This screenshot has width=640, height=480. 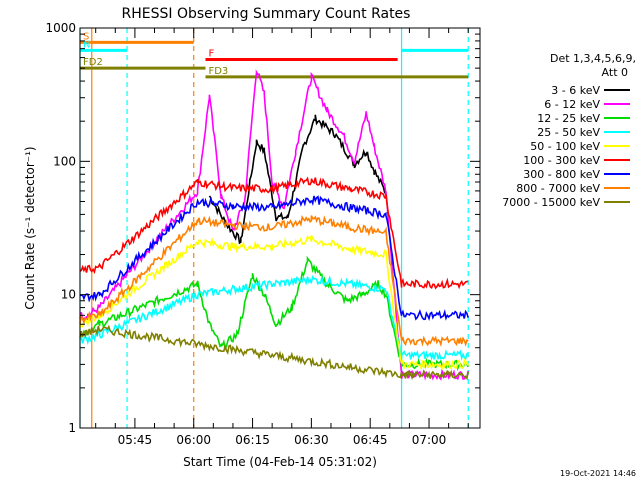 I want to click on legend-entry-label: 7000 - 15000 keV, so click(x=551, y=202).